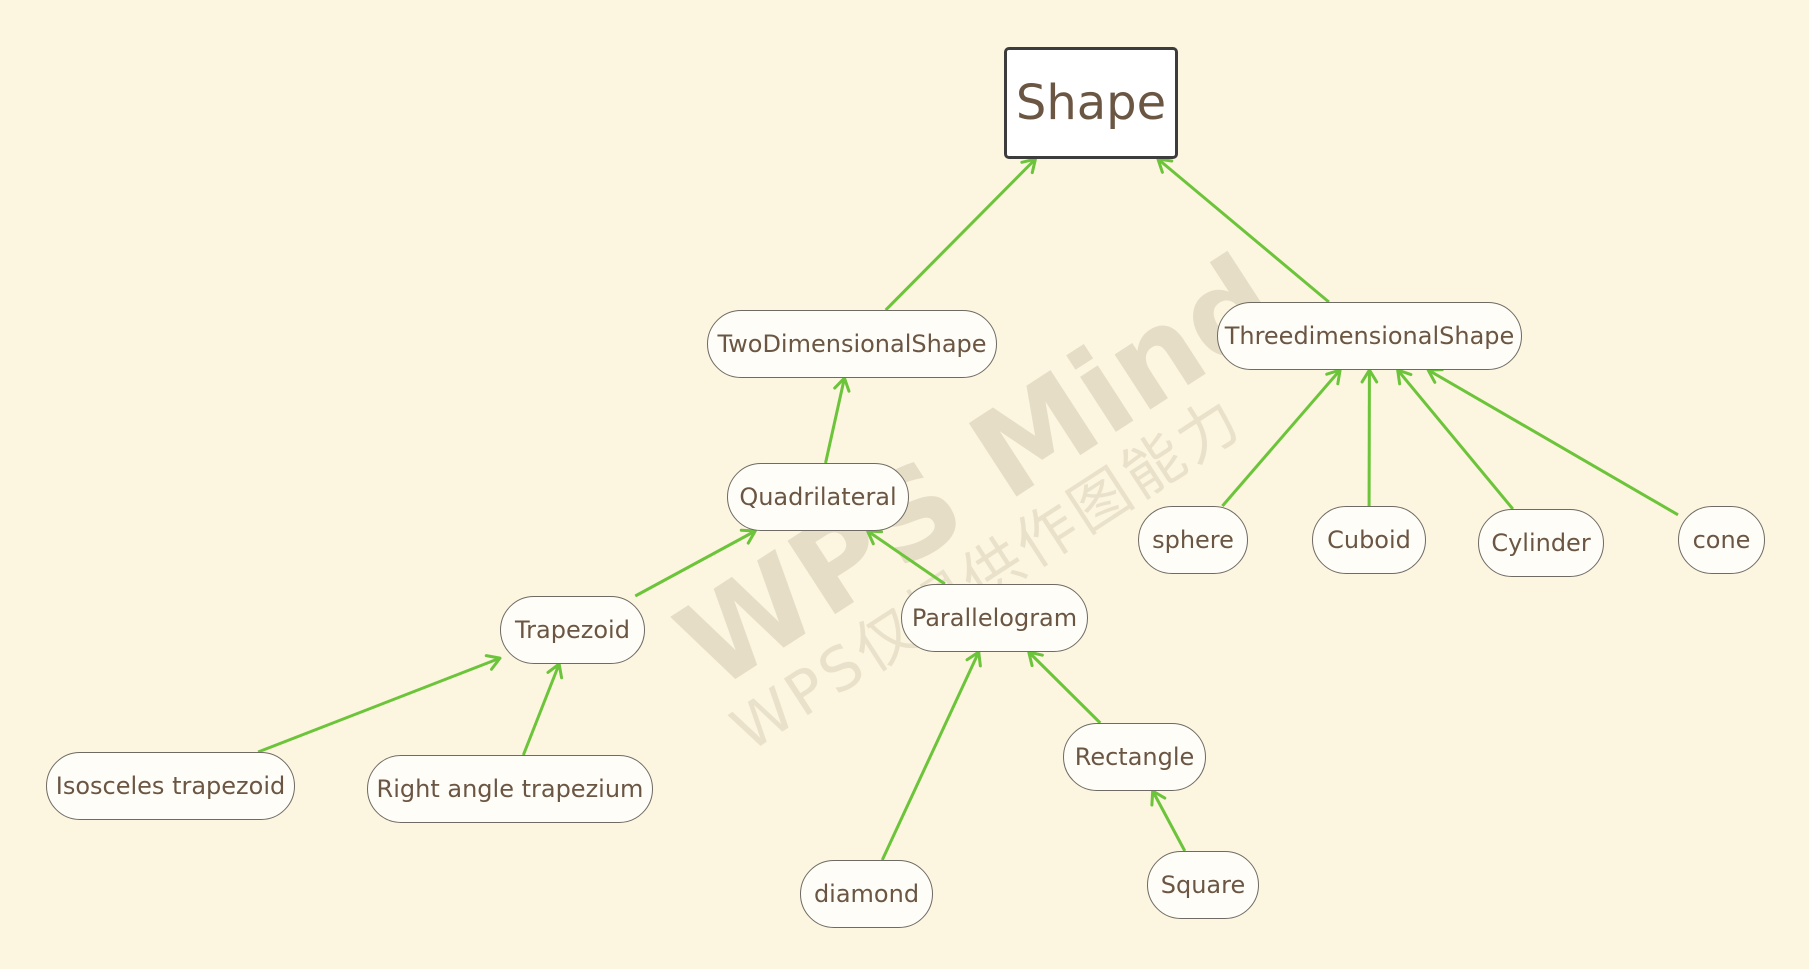 The image size is (1809, 969). What do you see at coordinates (818, 497) in the screenshot?
I see `node-quadrilateral: Quadrilateral` at bounding box center [818, 497].